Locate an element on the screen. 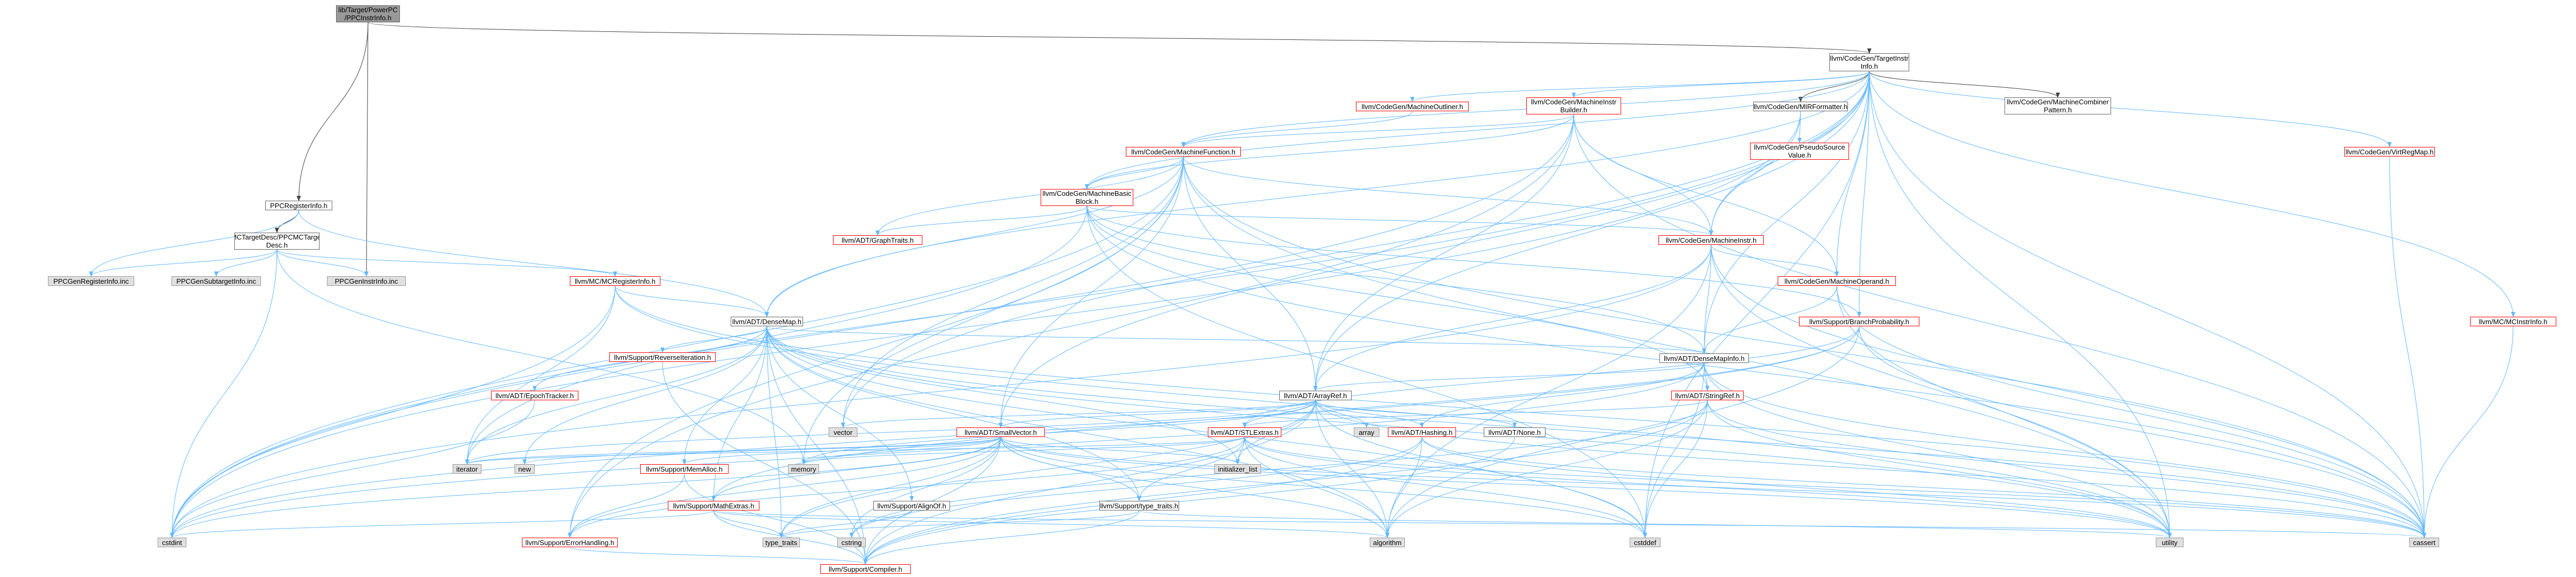  edge-math-extras-to-compiler is located at coordinates (790, 537).